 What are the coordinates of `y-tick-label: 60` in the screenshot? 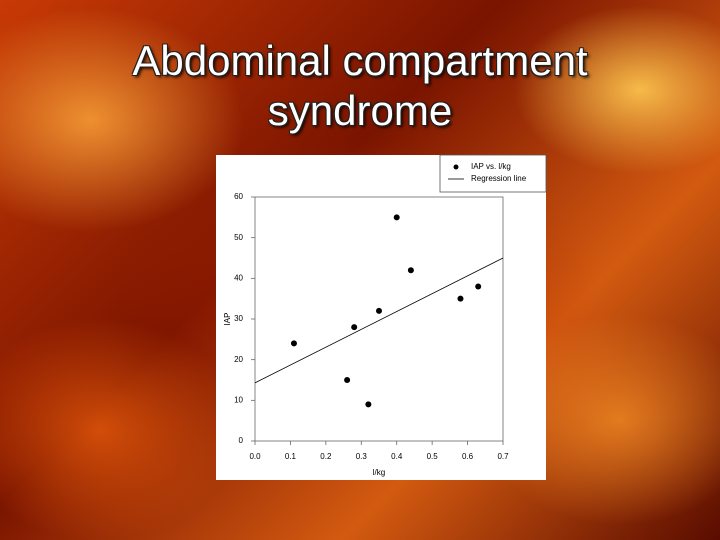 It's located at (238, 196).